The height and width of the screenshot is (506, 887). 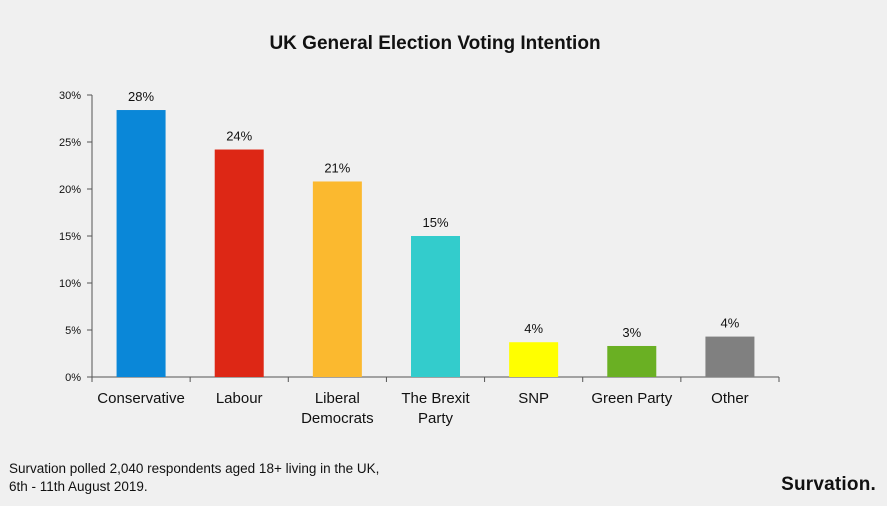 I want to click on y-tick-label: 5%, so click(x=73, y=331).